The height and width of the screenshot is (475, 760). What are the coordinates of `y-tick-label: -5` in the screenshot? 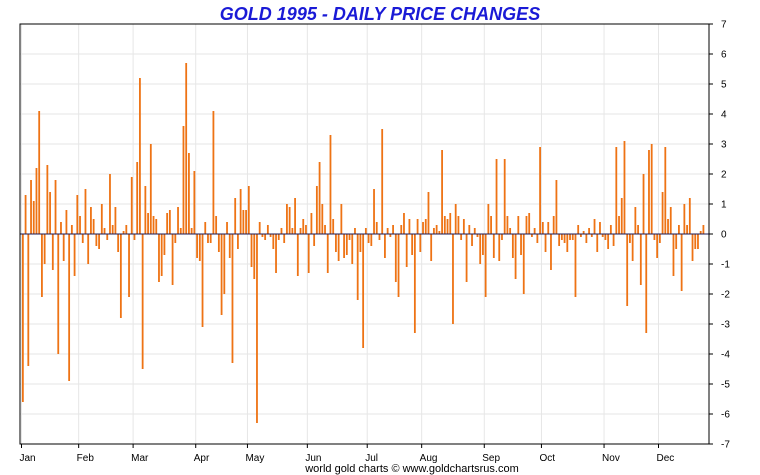 It's located at (725, 385).